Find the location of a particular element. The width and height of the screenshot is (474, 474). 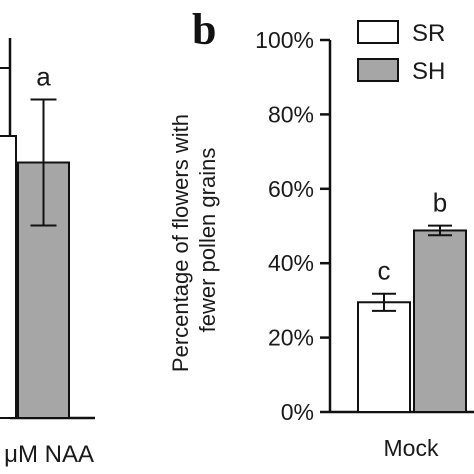

y-tick-label: 20% is located at coordinates (291, 338).